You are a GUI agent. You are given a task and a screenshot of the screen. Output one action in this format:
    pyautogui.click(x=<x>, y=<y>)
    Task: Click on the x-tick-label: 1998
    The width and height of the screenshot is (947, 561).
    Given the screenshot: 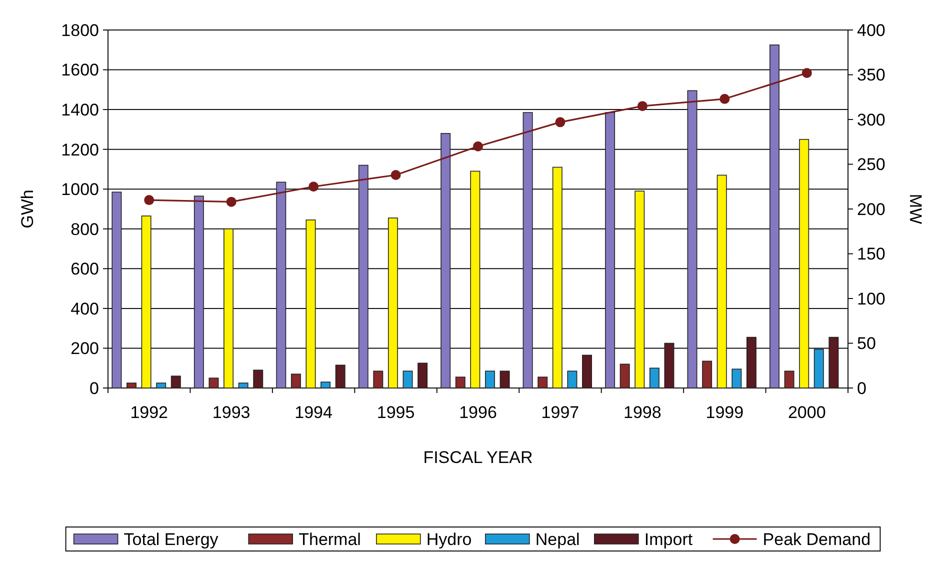 What is the action you would take?
    pyautogui.click(x=643, y=412)
    